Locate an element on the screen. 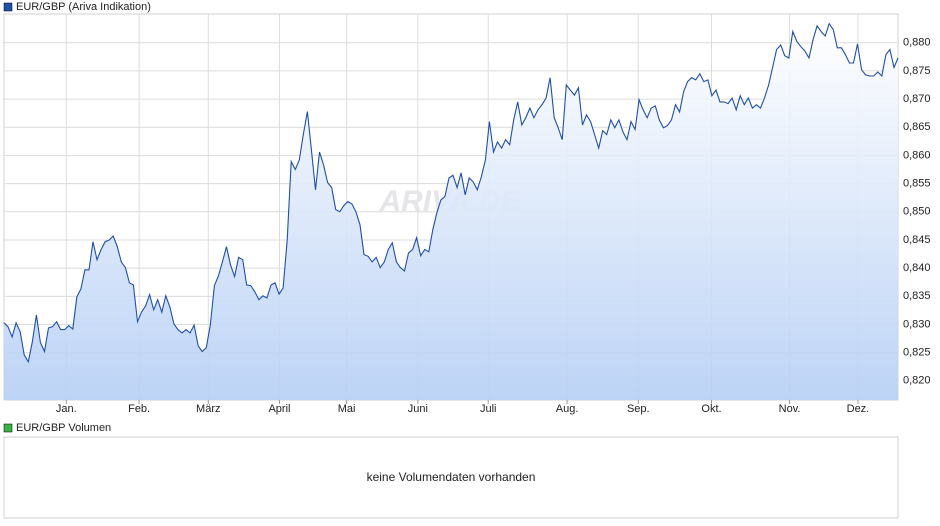  y-tick-label: 0,850 is located at coordinates (917, 212).